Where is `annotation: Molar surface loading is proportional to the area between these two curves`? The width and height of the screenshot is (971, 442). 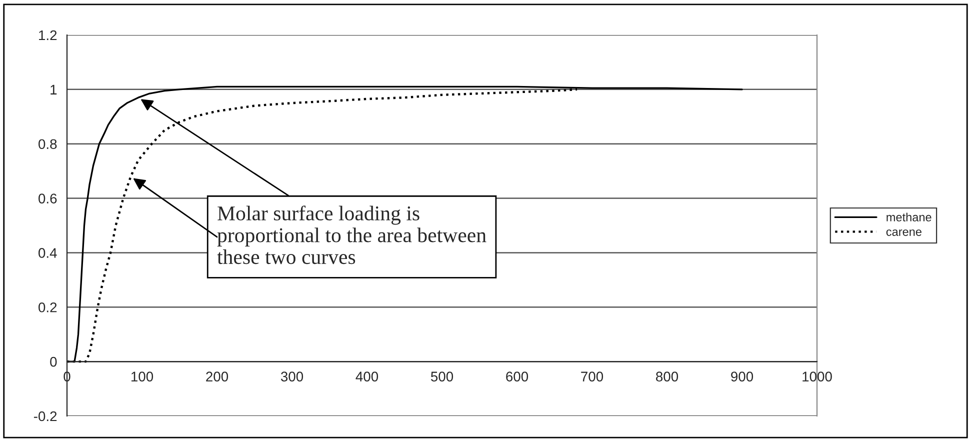 annotation: Molar surface loading is proportional to the area between these two curves is located at coordinates (351, 235).